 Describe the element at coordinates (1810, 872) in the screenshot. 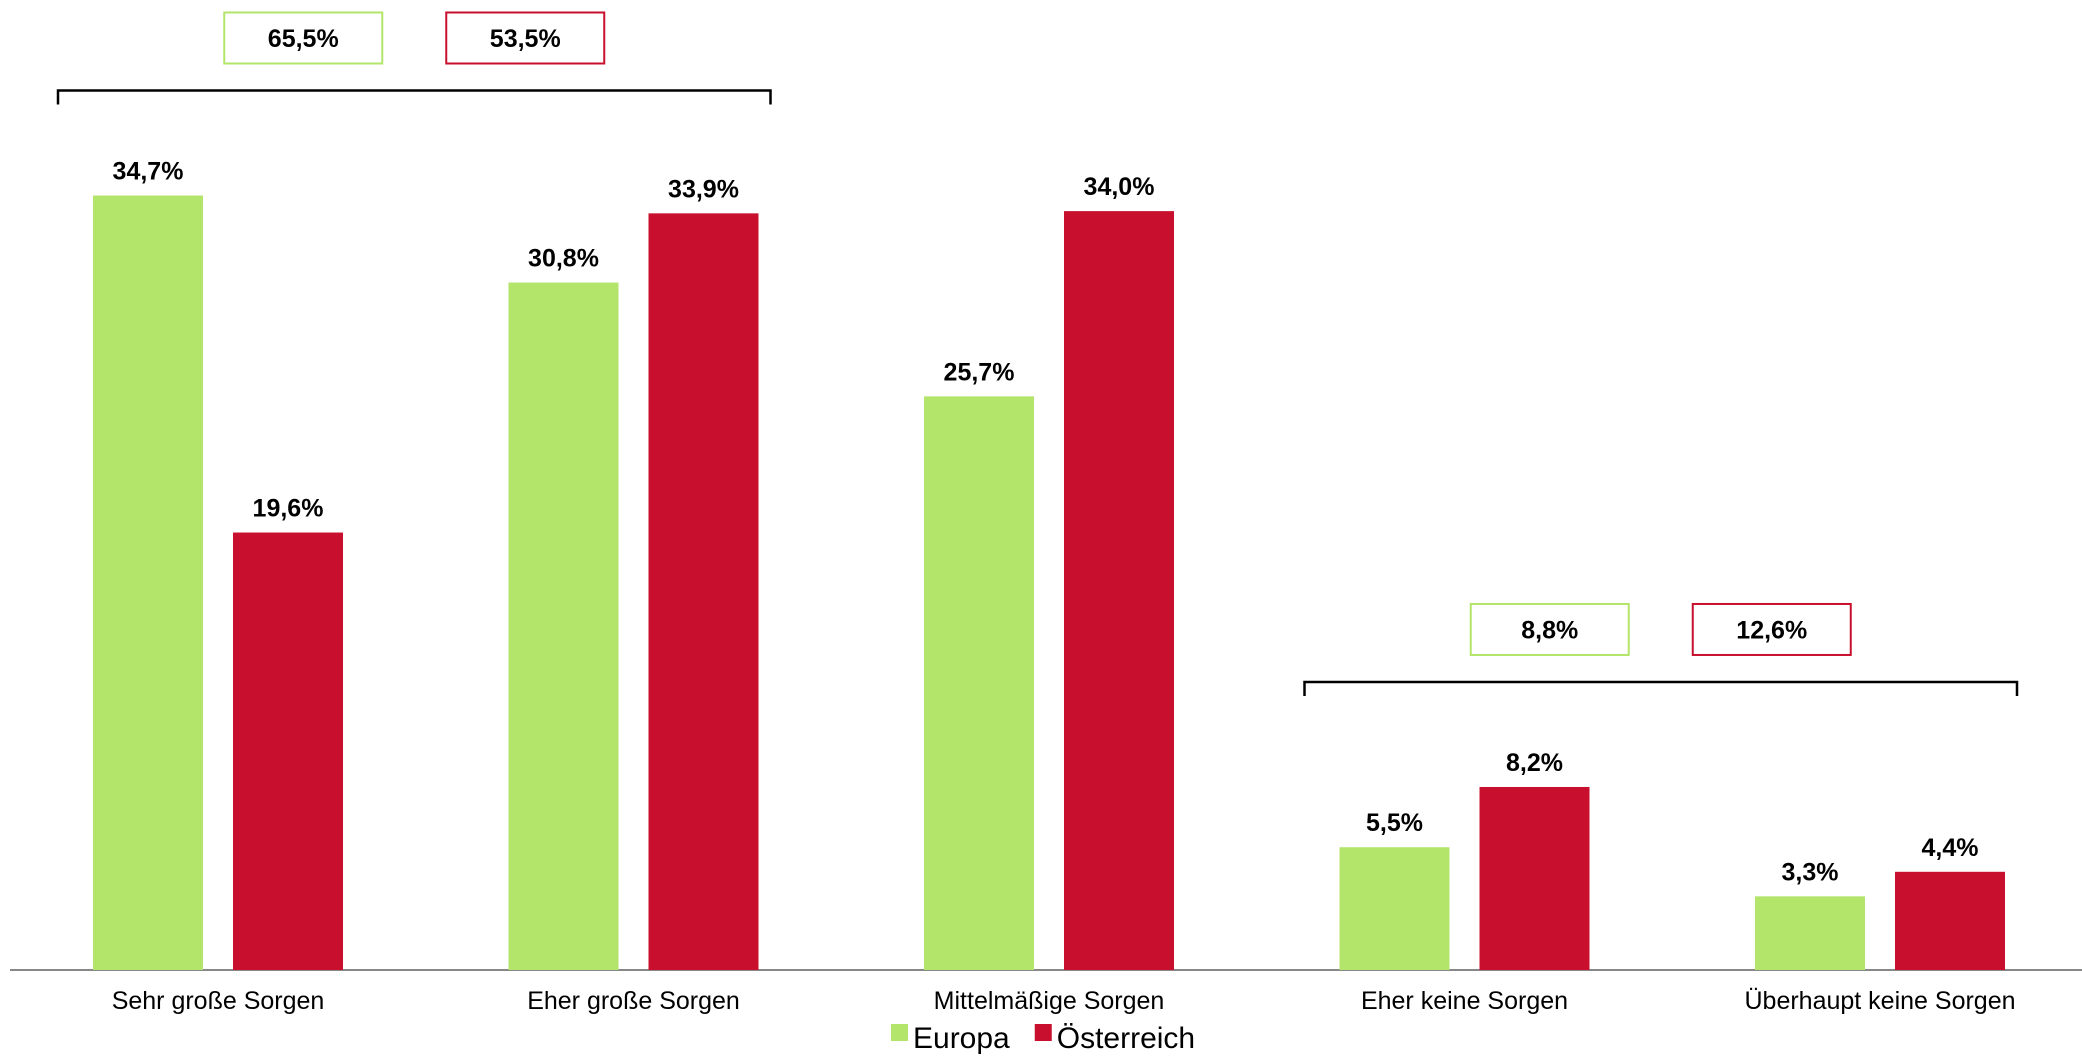

I see `data-label-europa-uberhaupt-keine-sorgen: 3,3%` at that location.